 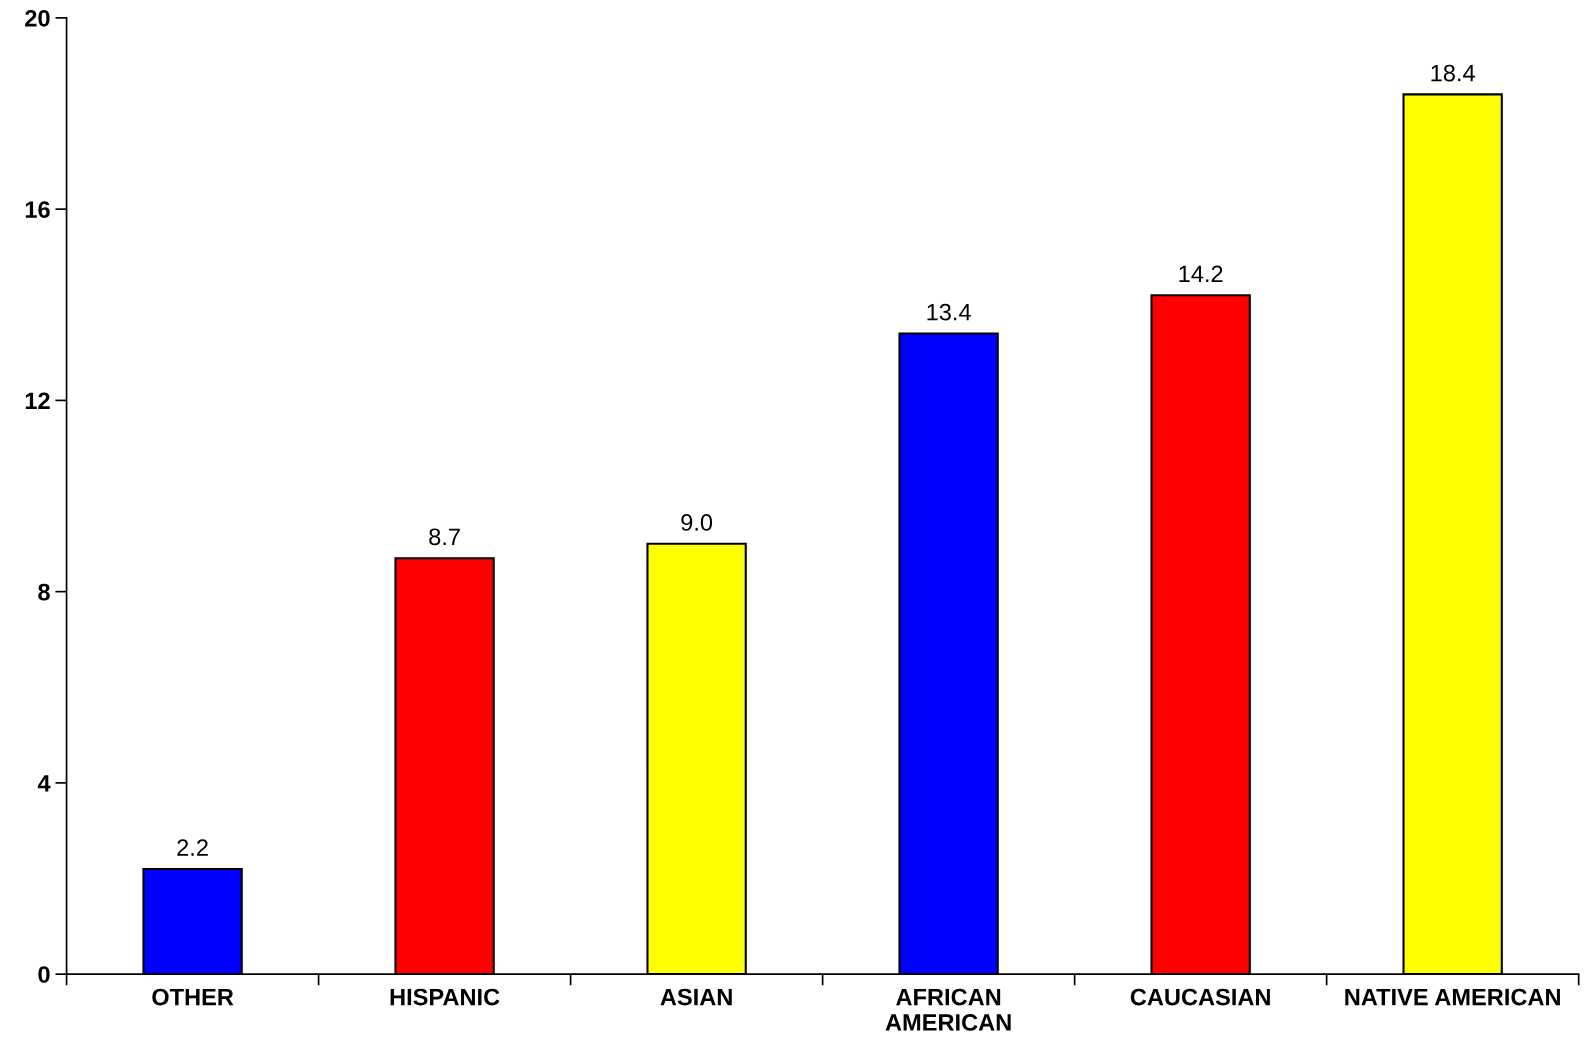 What do you see at coordinates (44, 592) in the screenshot?
I see `y-tick-label: 8` at bounding box center [44, 592].